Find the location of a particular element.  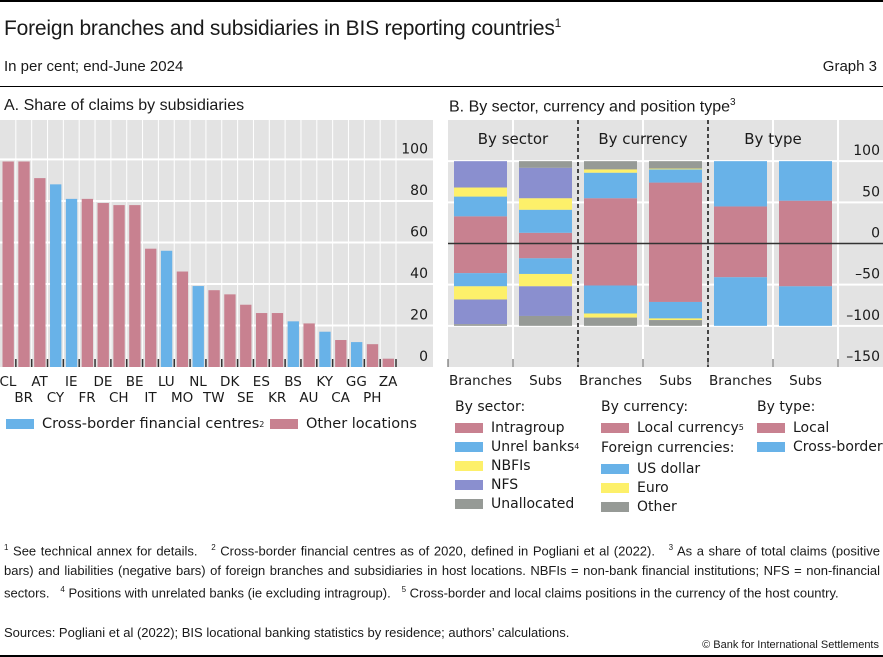

footnote-marker: 3 is located at coordinates (671, 547).